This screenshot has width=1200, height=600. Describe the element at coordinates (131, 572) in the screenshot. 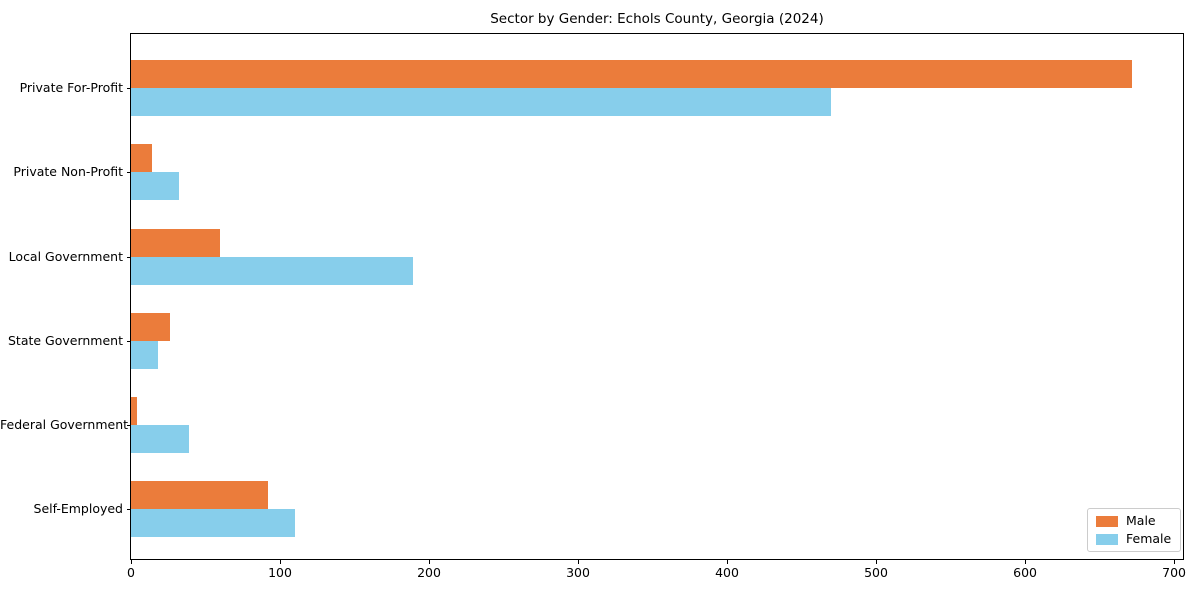

I see `x-tick-label-0: 0` at that location.